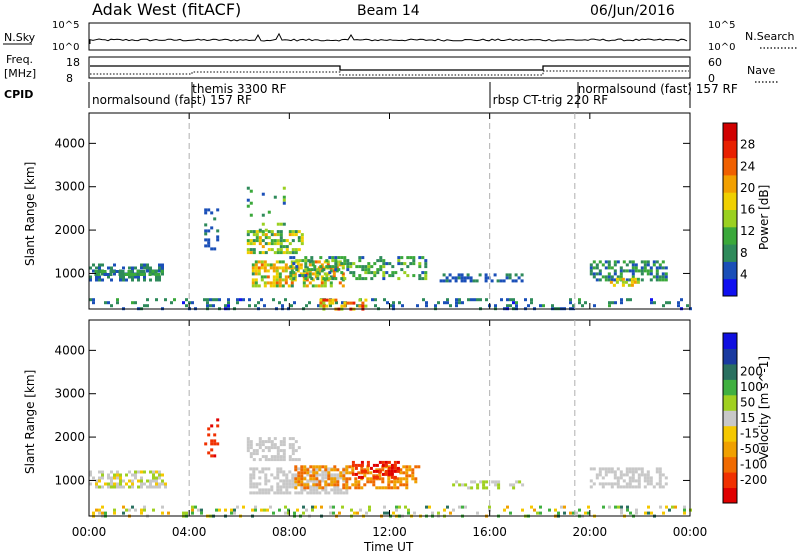 The image size is (800, 554). Describe the element at coordinates (730, 201) in the screenshot. I see `colorbar-swatch` at that location.